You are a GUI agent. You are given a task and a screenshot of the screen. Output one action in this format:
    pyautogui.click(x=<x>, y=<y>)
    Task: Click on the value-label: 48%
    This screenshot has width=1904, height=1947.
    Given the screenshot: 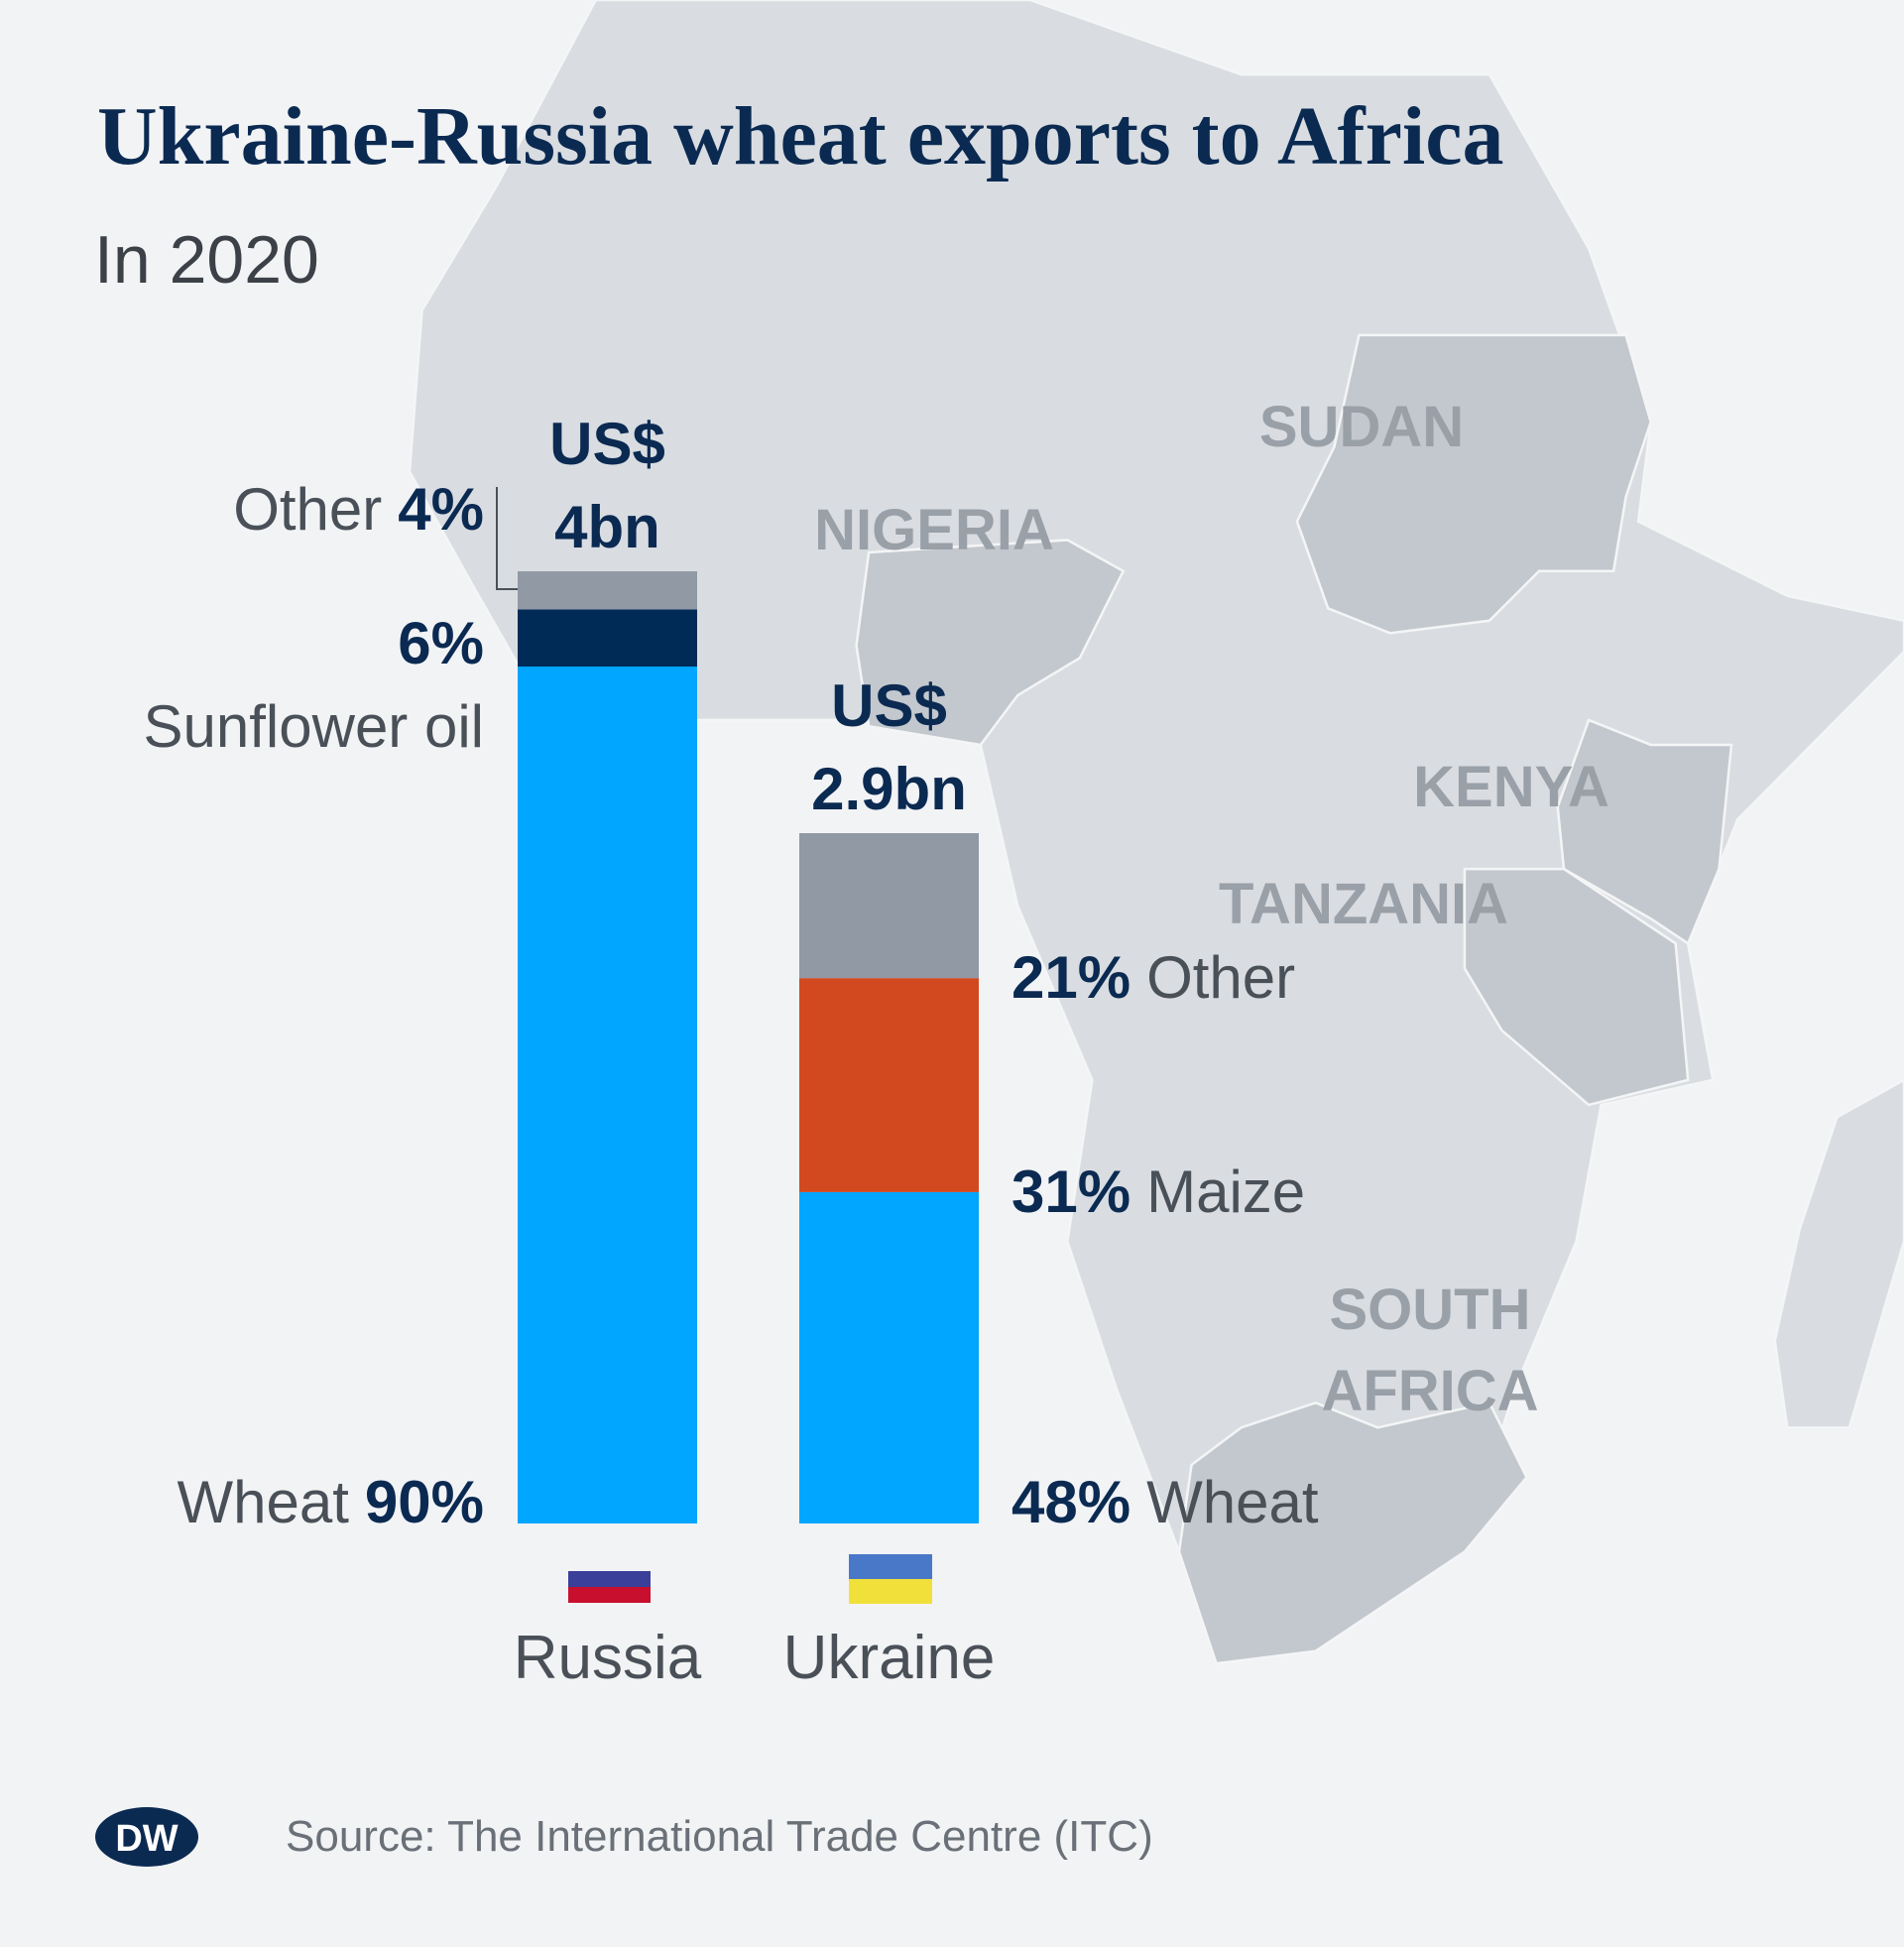 What is the action you would take?
    pyautogui.click(x=1071, y=1502)
    